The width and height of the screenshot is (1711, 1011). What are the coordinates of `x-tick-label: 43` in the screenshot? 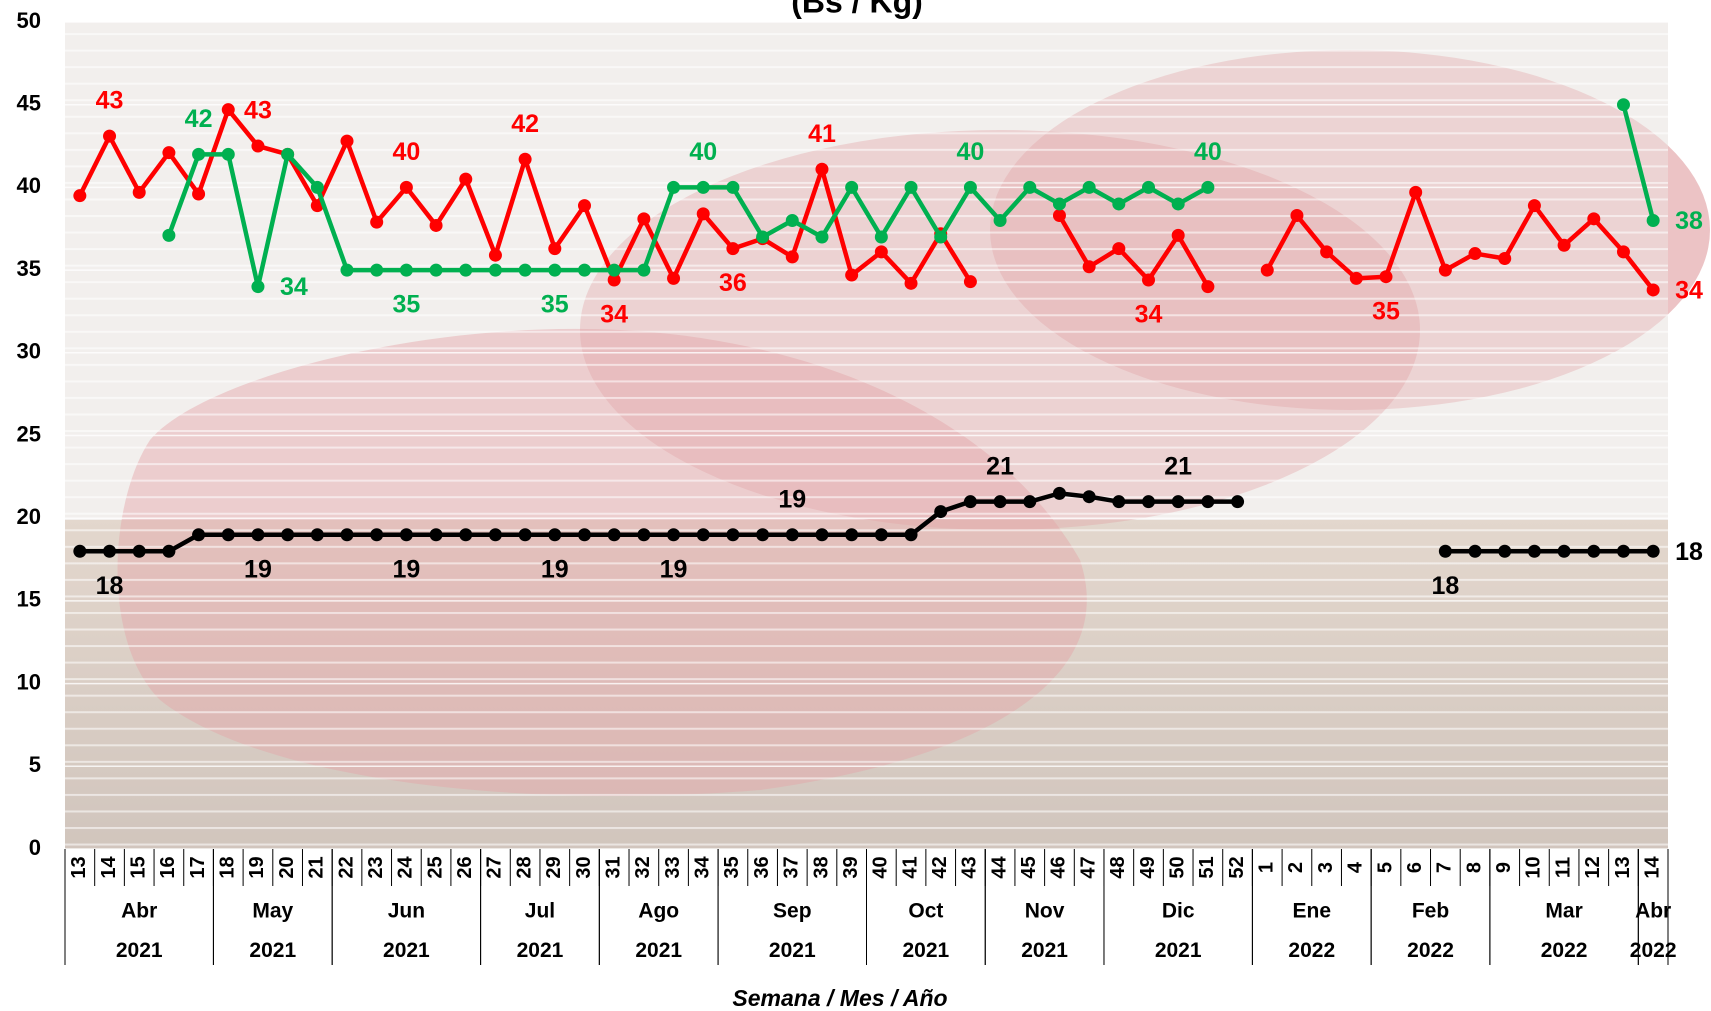 It's located at (970, 867).